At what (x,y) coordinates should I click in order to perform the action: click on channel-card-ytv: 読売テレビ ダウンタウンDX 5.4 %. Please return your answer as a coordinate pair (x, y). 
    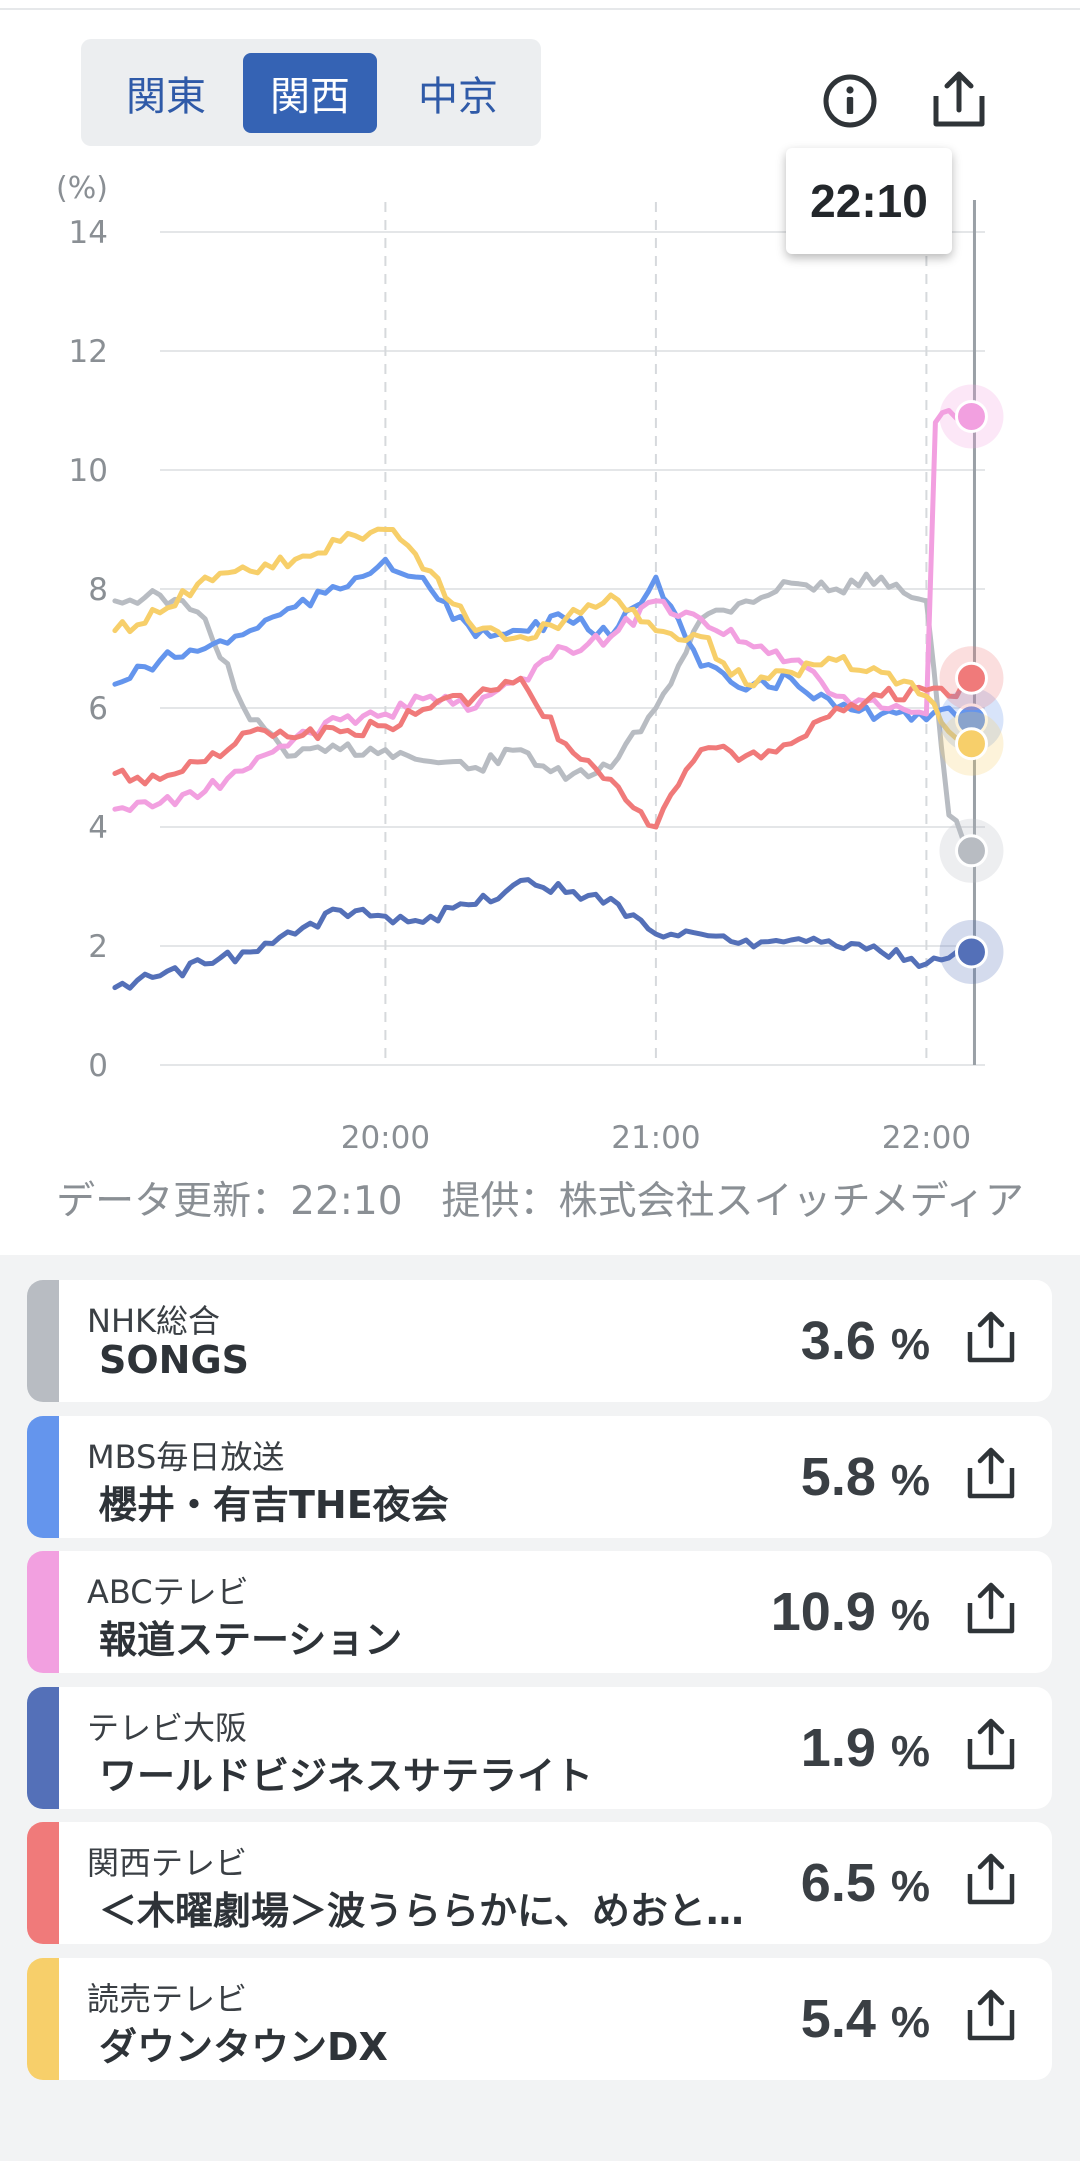
    Looking at the image, I should click on (539, 2019).